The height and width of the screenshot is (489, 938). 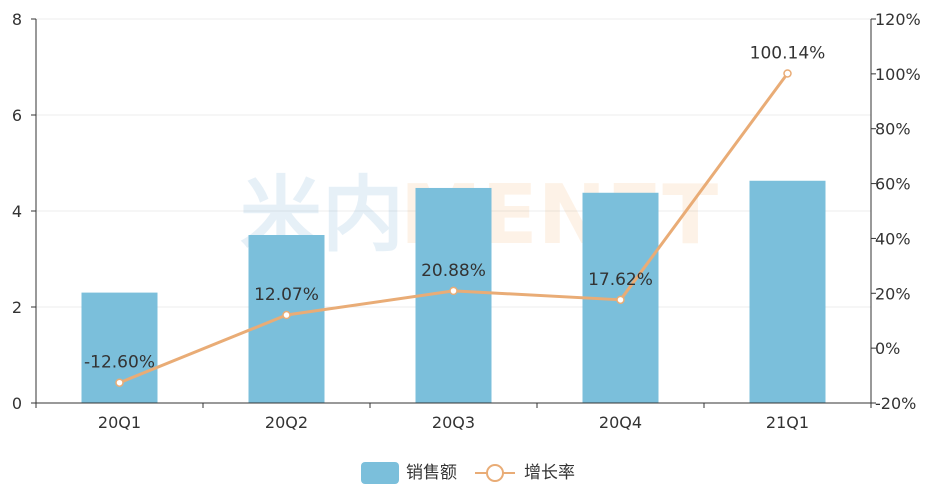 I want to click on y-left-tick-label: 8, so click(x=17, y=19).